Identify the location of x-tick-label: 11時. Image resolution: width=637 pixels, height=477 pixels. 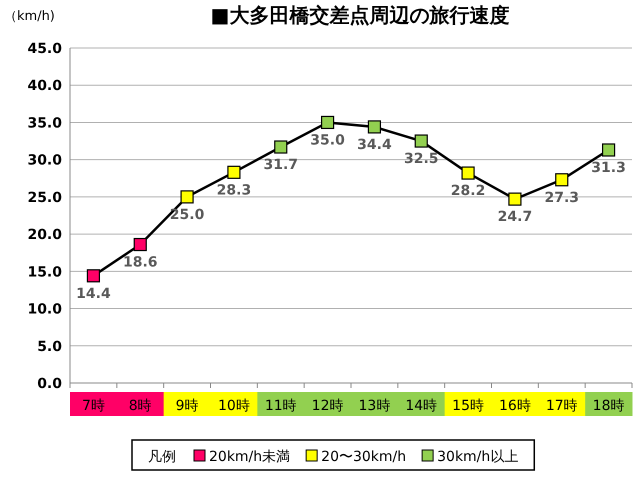
(280, 406).